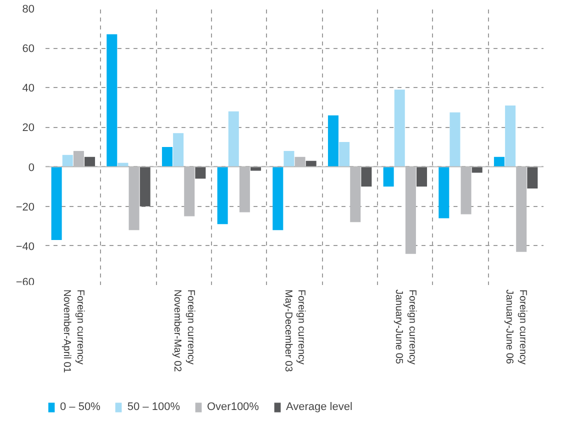 Image resolution: width=561 pixels, height=428 pixels. Describe the element at coordinates (319, 407) in the screenshot. I see `legend-label: Average level` at that location.